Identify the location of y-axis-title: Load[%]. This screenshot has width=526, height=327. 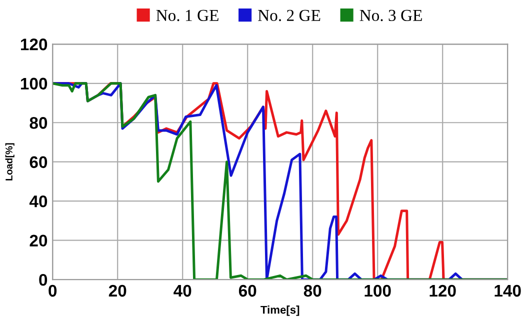
(9, 161).